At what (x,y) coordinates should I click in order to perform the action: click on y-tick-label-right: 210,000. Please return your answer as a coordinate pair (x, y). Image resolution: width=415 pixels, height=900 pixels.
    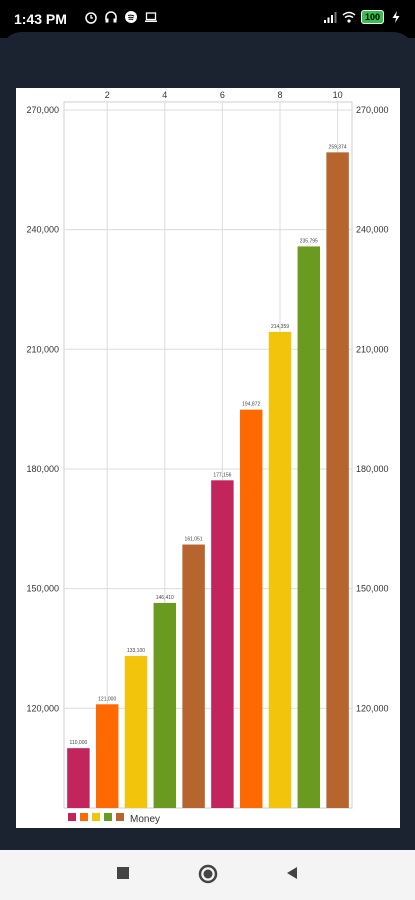
    Looking at the image, I should click on (372, 349).